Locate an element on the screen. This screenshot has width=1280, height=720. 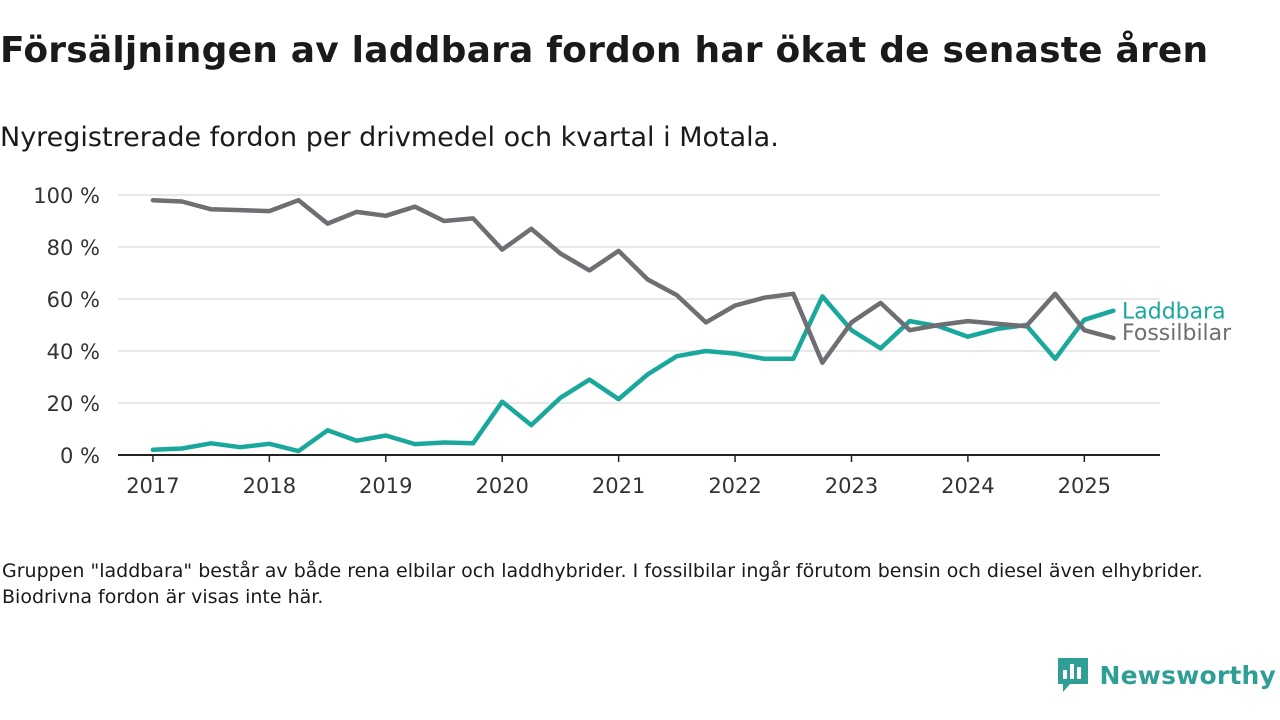
brand-logo: Newsworthy is located at coordinates (1166, 675).